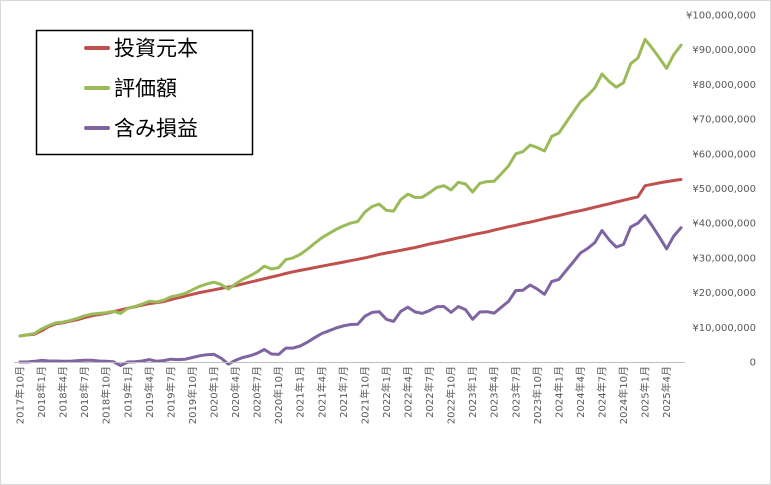 The width and height of the screenshot is (771, 485). What do you see at coordinates (278, 395) in the screenshot?
I see `x-tick-label: 2020年10月` at bounding box center [278, 395].